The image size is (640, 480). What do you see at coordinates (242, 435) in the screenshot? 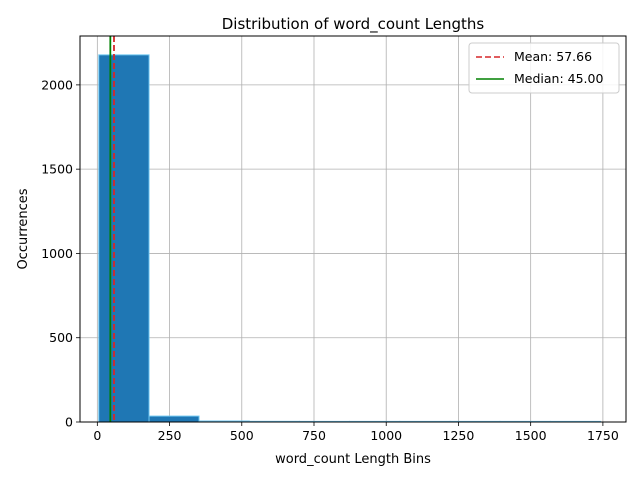
I see `x-tick-label: 500` at bounding box center [242, 435].